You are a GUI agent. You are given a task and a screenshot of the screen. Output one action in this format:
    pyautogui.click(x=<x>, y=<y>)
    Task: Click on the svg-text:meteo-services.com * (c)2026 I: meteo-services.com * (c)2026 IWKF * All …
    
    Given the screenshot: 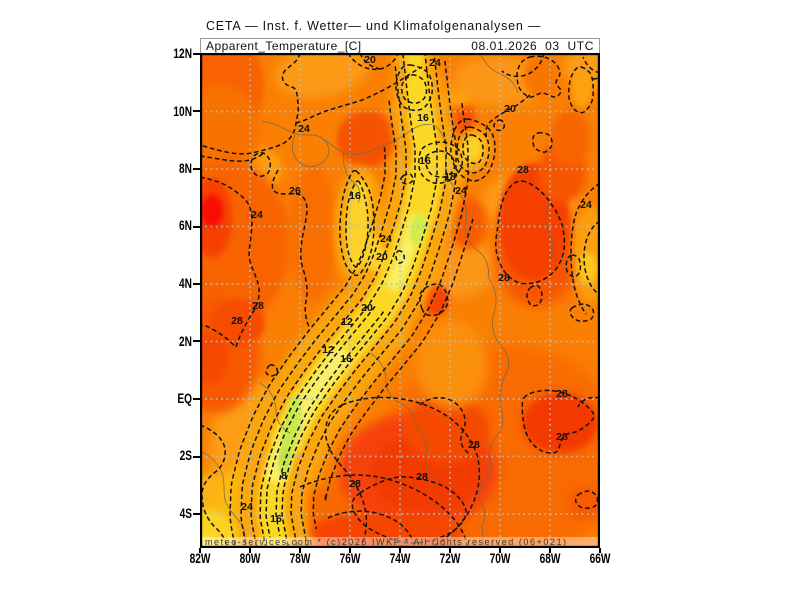 What is the action you would take?
    pyautogui.click(x=386, y=542)
    